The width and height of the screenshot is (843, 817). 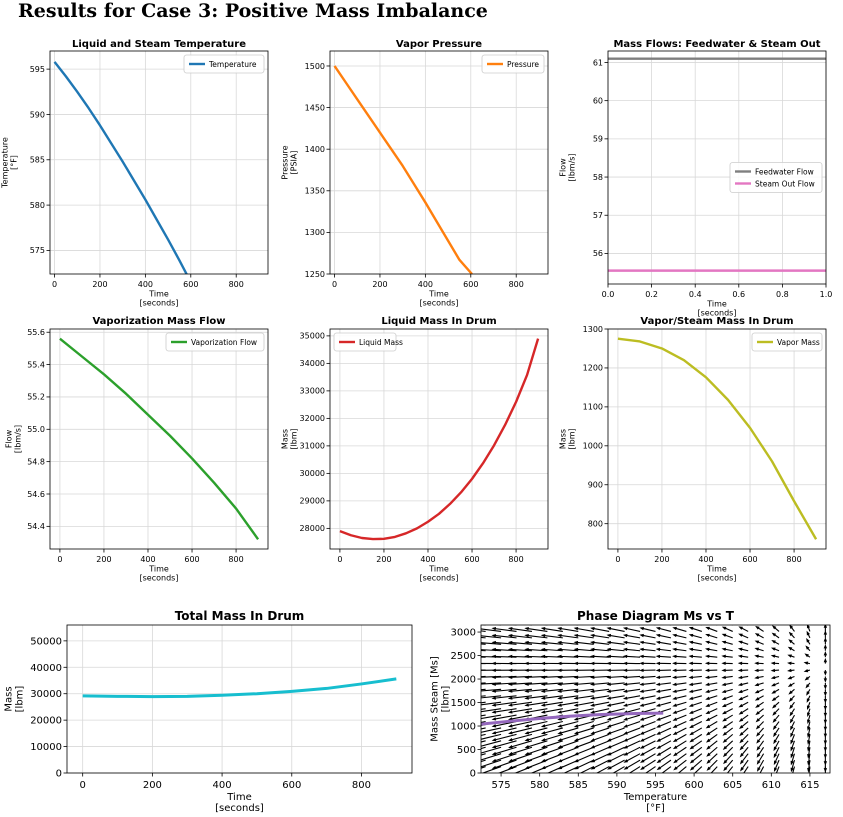 What do you see at coordinates (36, 429) in the screenshot?
I see `y-tick-label: 55.0` at bounding box center [36, 429].